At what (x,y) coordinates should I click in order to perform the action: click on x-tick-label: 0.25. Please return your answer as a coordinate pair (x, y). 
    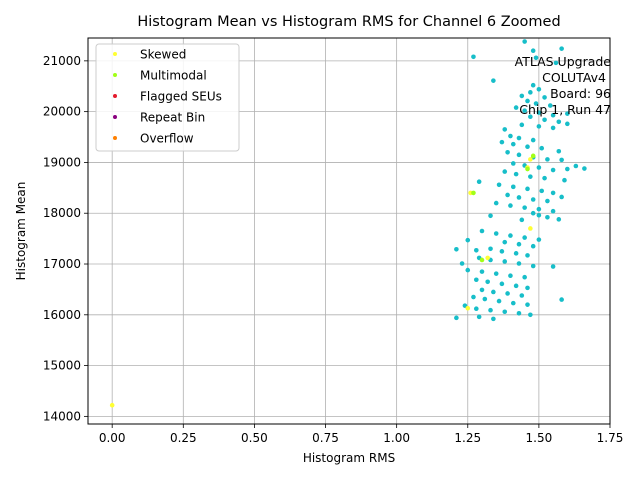
    Looking at the image, I should click on (183, 438).